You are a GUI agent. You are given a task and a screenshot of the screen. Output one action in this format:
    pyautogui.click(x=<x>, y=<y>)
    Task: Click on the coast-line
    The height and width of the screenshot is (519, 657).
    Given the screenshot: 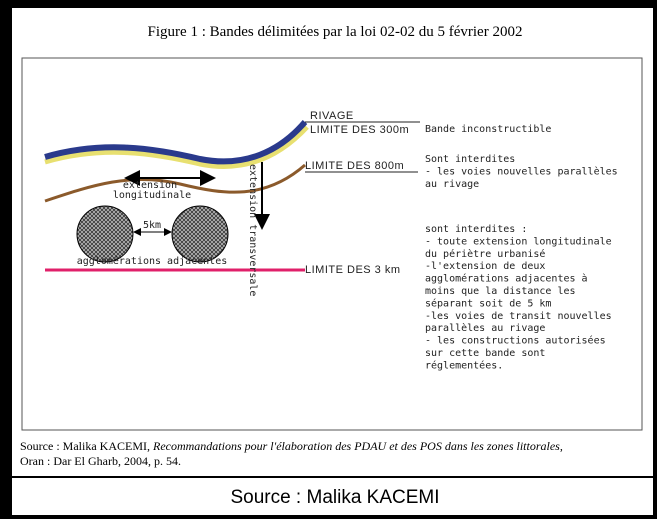 What is the action you would take?
    pyautogui.click(x=176, y=142)
    